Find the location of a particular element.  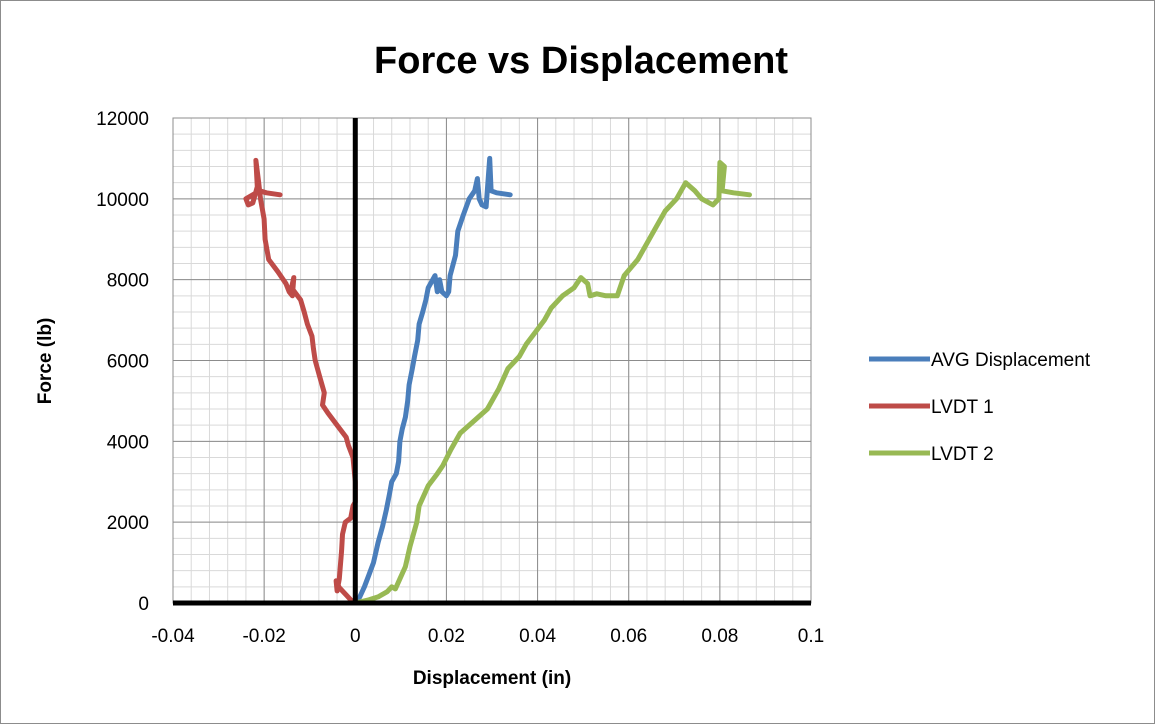

x-tick-label: -0.02 is located at coordinates (263, 636).